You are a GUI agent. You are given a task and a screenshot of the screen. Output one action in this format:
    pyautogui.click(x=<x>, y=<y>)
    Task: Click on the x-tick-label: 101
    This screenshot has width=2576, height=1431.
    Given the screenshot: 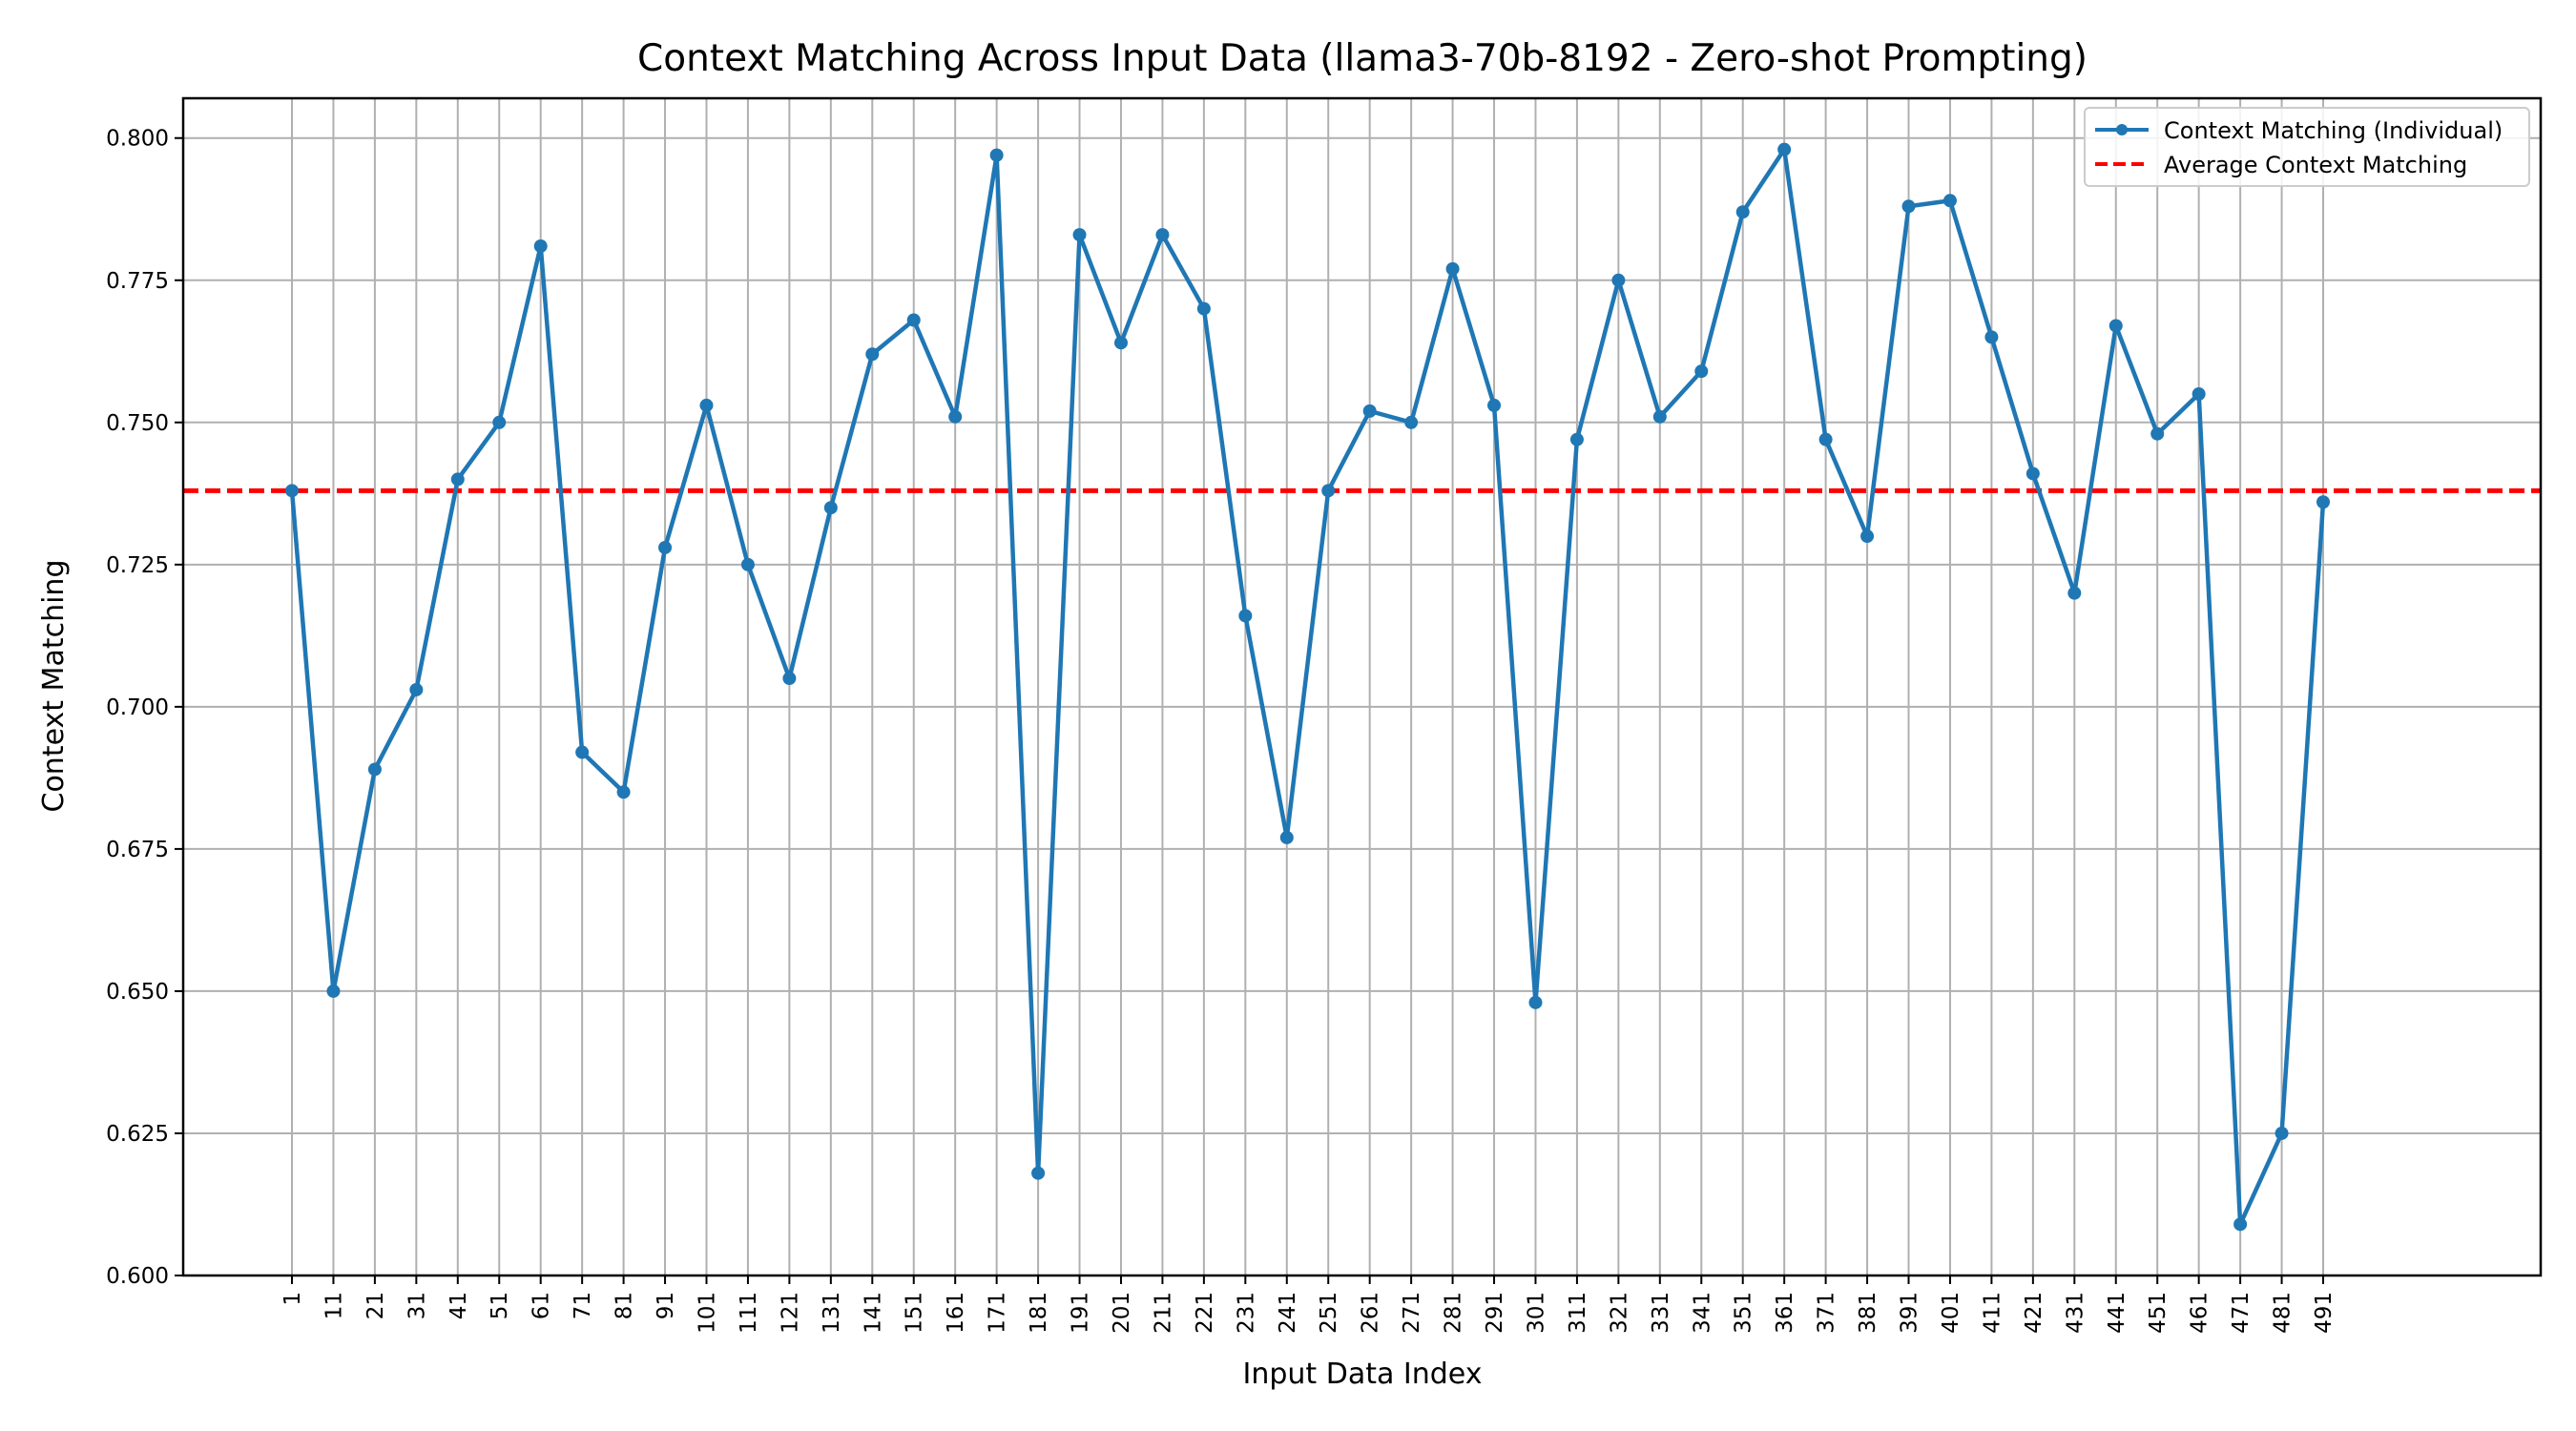 What is the action you would take?
    pyautogui.click(x=707, y=1313)
    